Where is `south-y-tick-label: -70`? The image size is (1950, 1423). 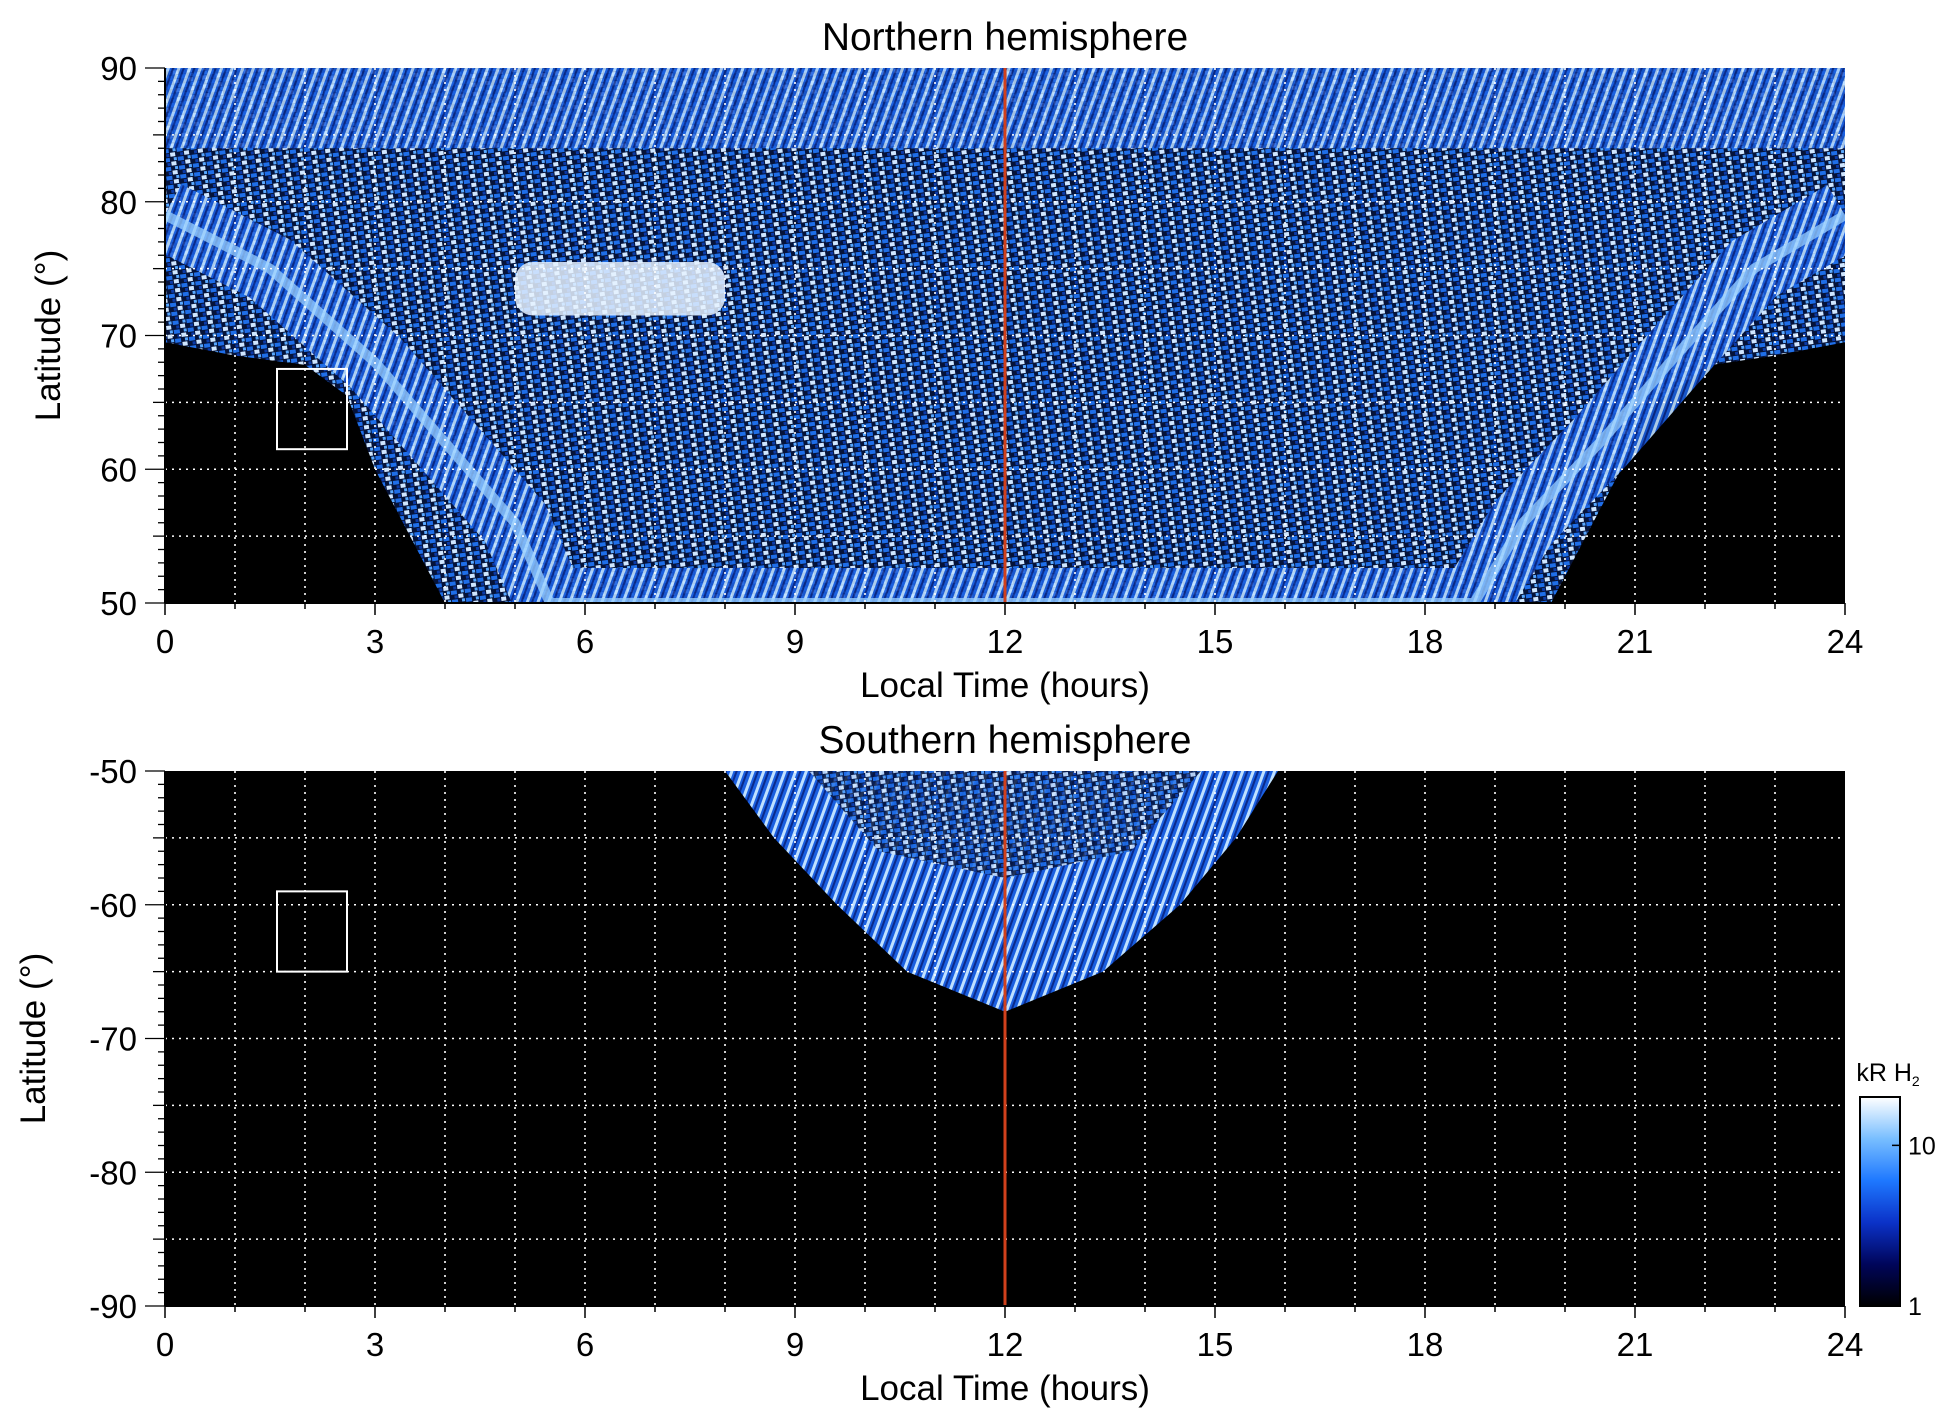 south-y-tick-label: -70 is located at coordinates (113, 1039).